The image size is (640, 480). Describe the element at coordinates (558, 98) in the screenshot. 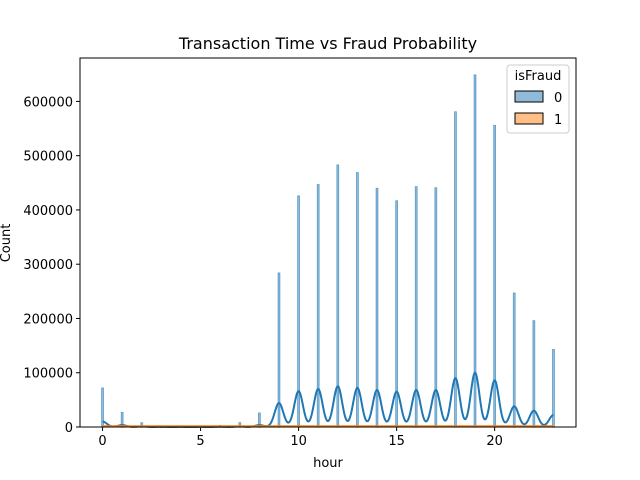

I see `legend-label-0: 0` at that location.